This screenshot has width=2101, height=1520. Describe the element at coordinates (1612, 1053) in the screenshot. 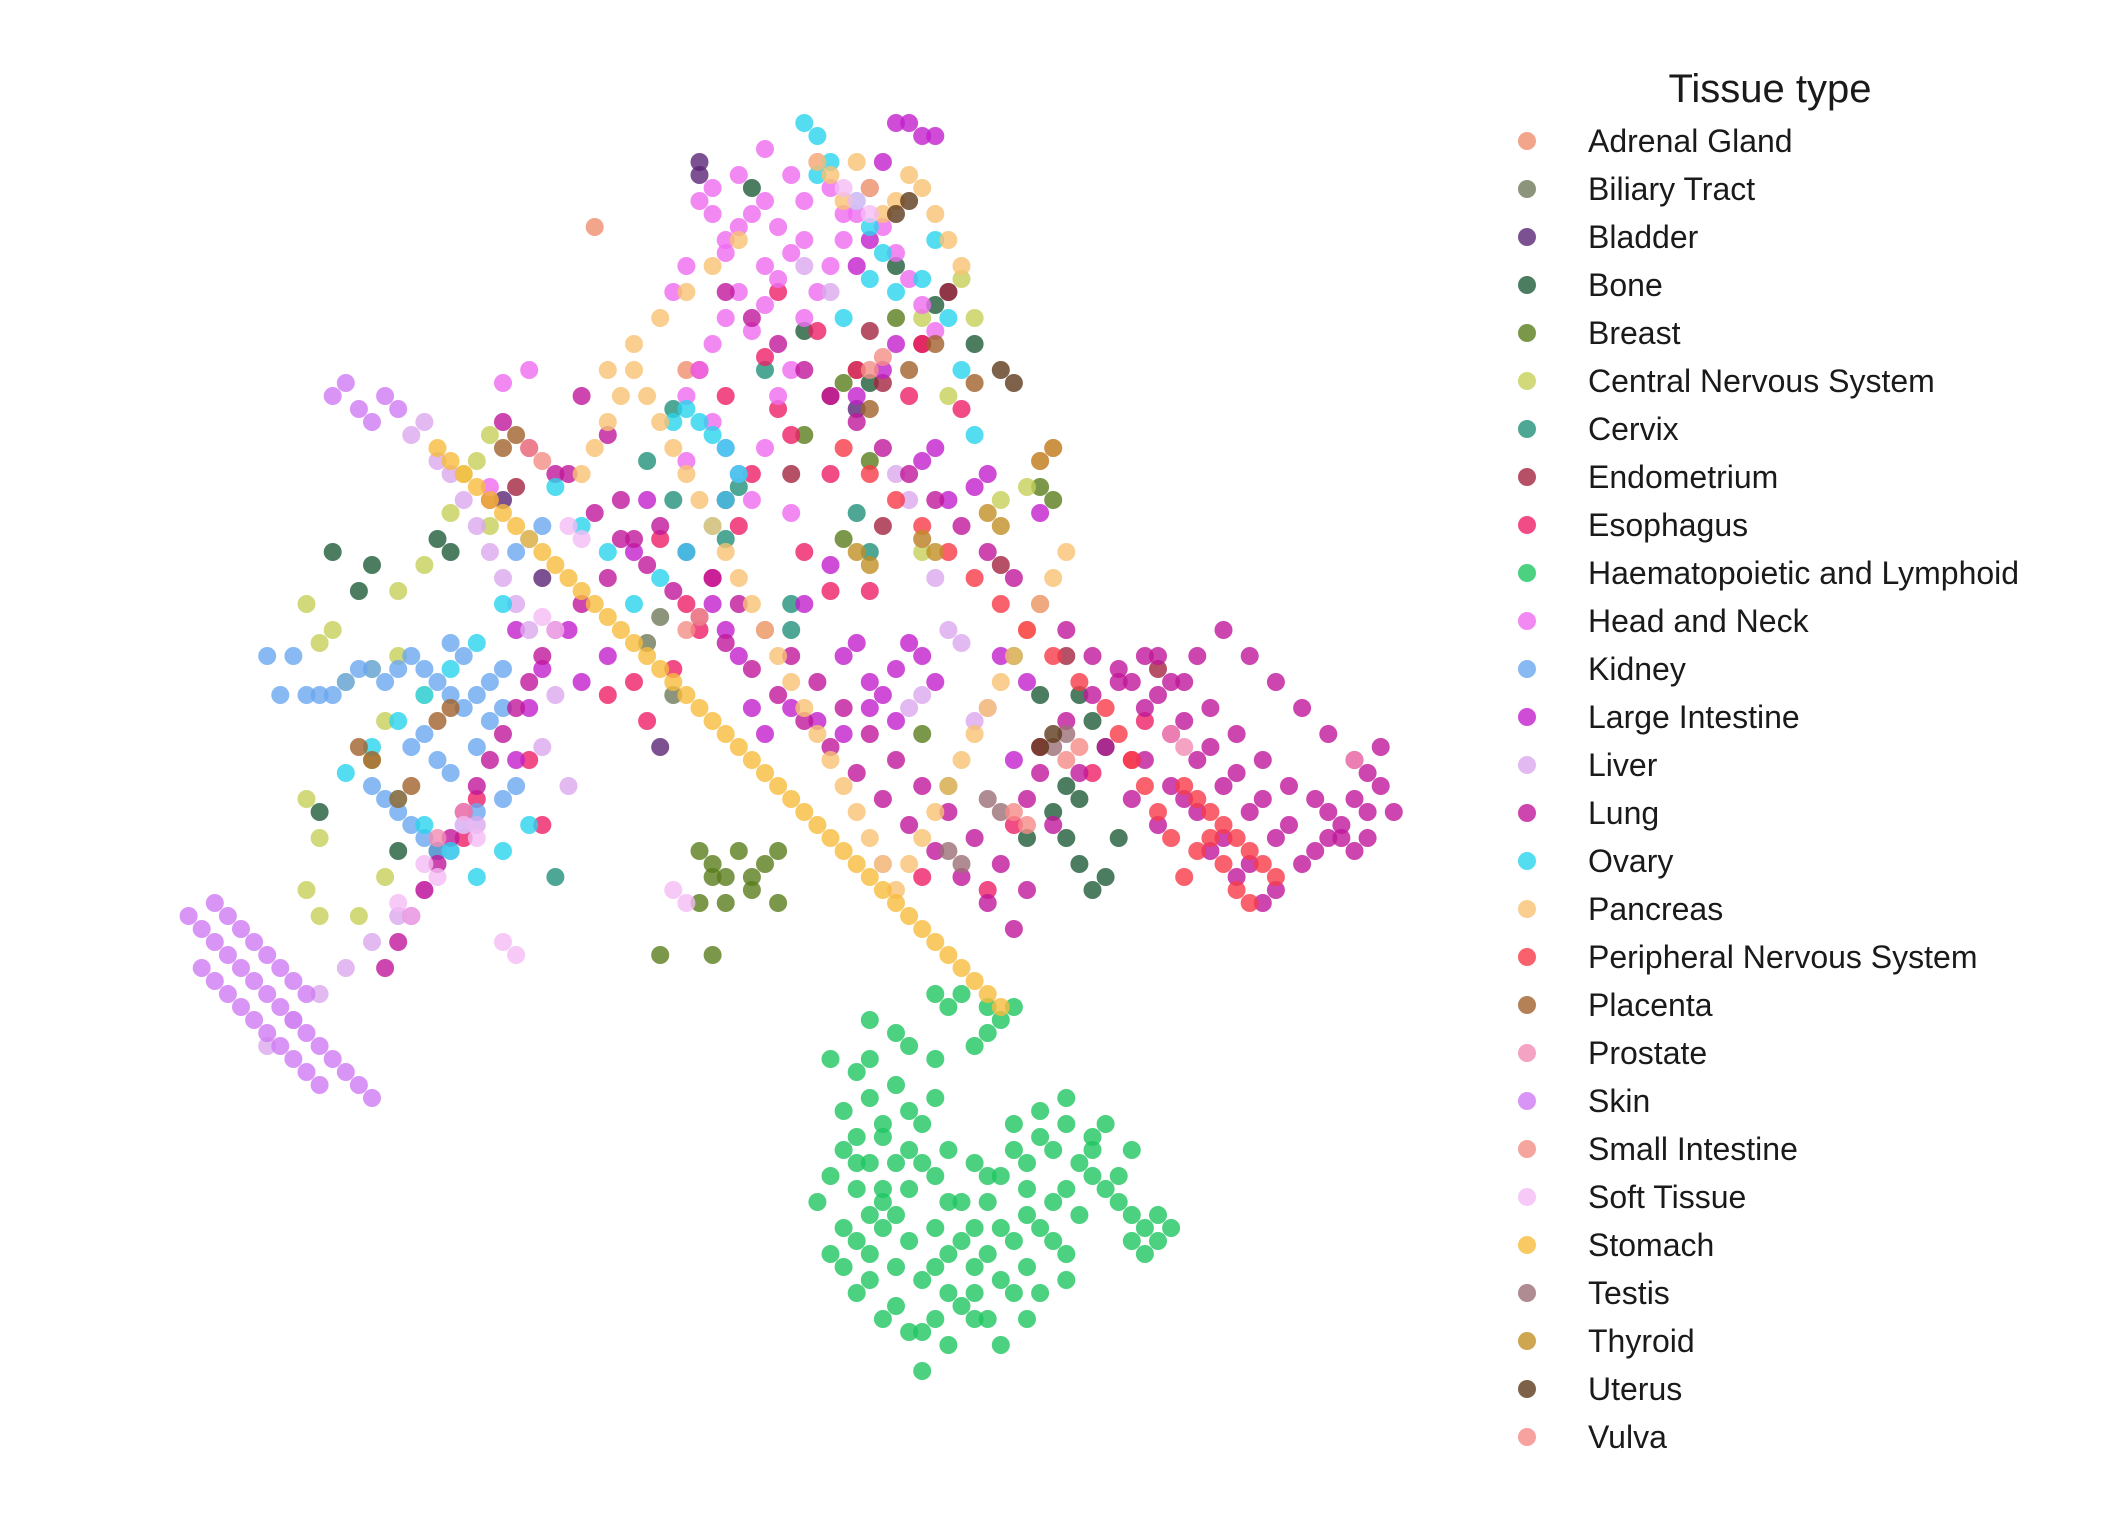

I see `legend-entry: Prostate` at that location.